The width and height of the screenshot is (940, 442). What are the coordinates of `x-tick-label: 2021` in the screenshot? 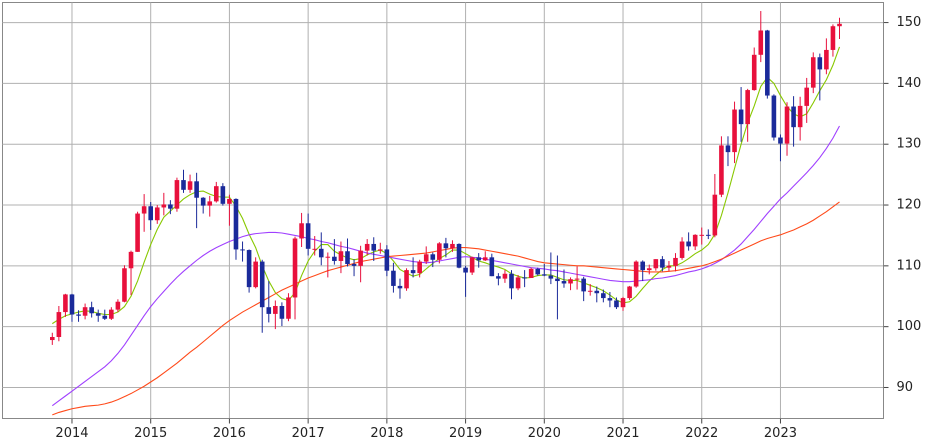 It's located at (622, 433).